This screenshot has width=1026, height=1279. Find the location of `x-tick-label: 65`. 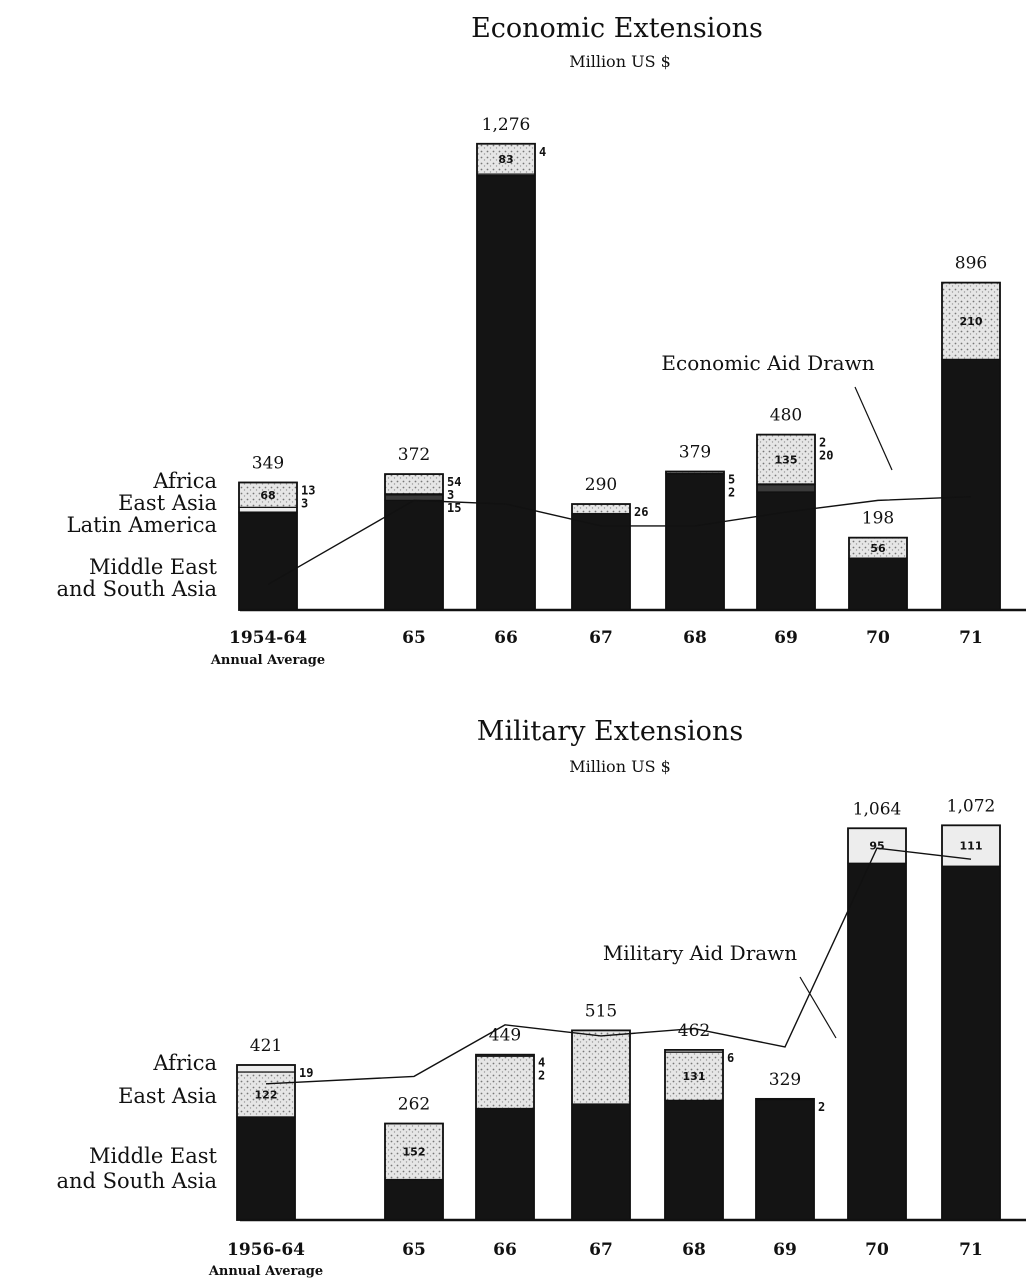

x-tick-label: 65 is located at coordinates (414, 1250).